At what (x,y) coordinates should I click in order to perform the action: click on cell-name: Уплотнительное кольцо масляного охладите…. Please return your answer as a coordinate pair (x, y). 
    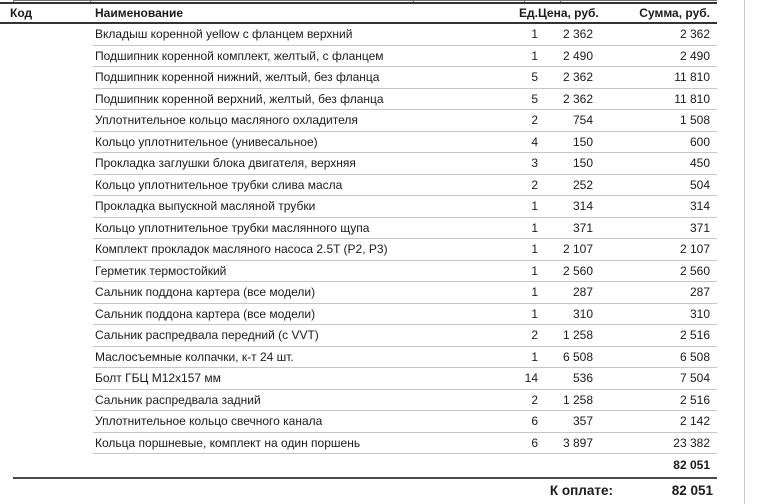
    Looking at the image, I should click on (299, 121).